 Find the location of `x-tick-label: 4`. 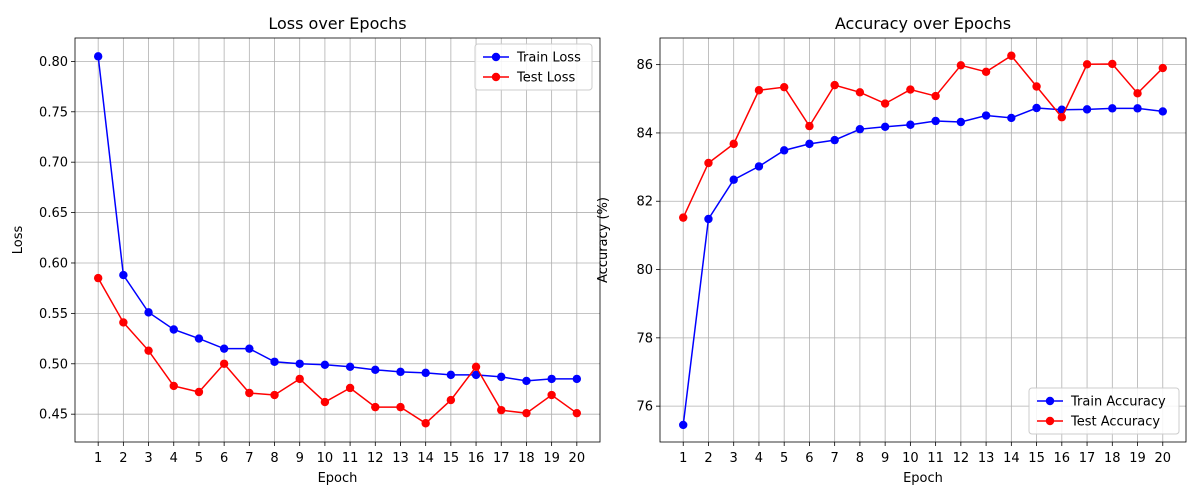

x-tick-label: 4 is located at coordinates (759, 458).